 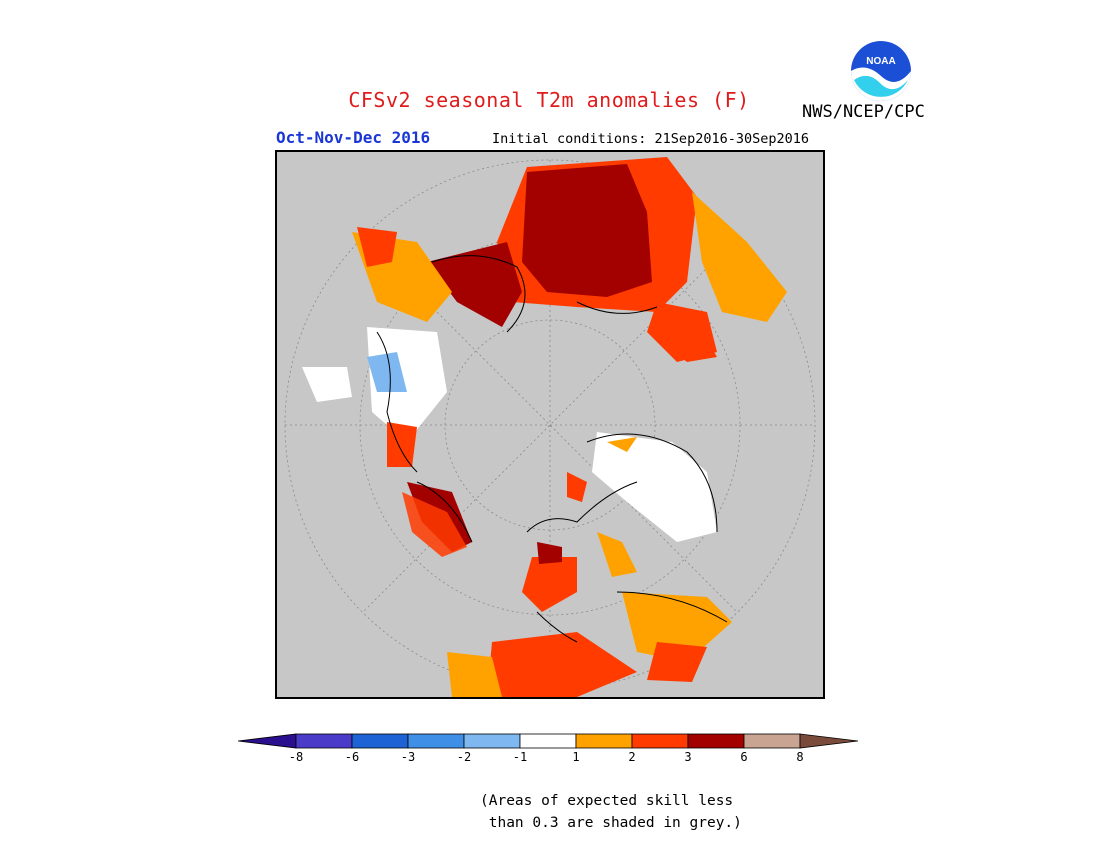 What do you see at coordinates (352, 757) in the screenshot?
I see `colorbar-tick-label: -6` at bounding box center [352, 757].